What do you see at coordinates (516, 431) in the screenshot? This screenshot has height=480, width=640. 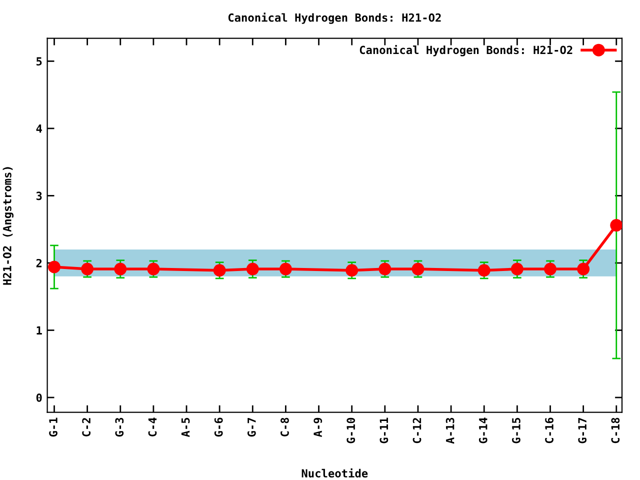 I see `x-tick-label: G-15` at bounding box center [516, 431].